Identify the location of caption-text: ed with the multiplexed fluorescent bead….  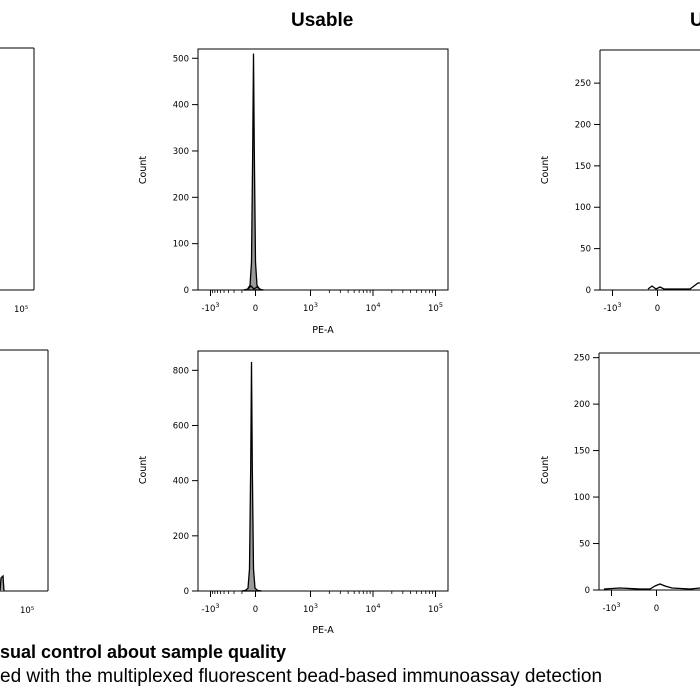
(301, 676).